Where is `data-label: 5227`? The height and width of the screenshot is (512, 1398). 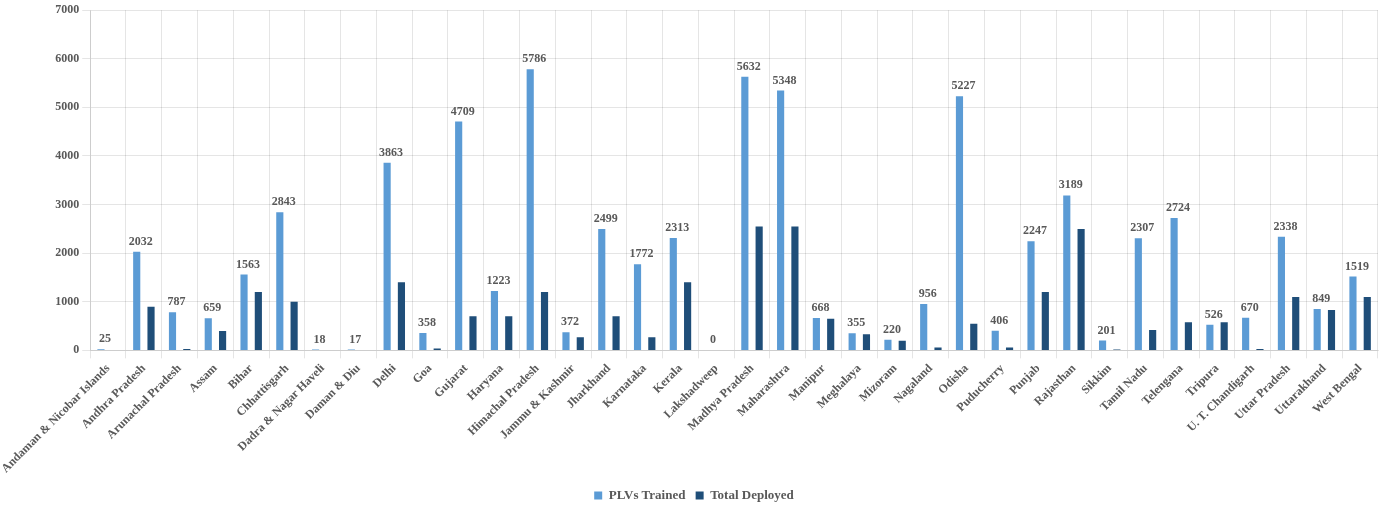 data-label: 5227 is located at coordinates (963, 85).